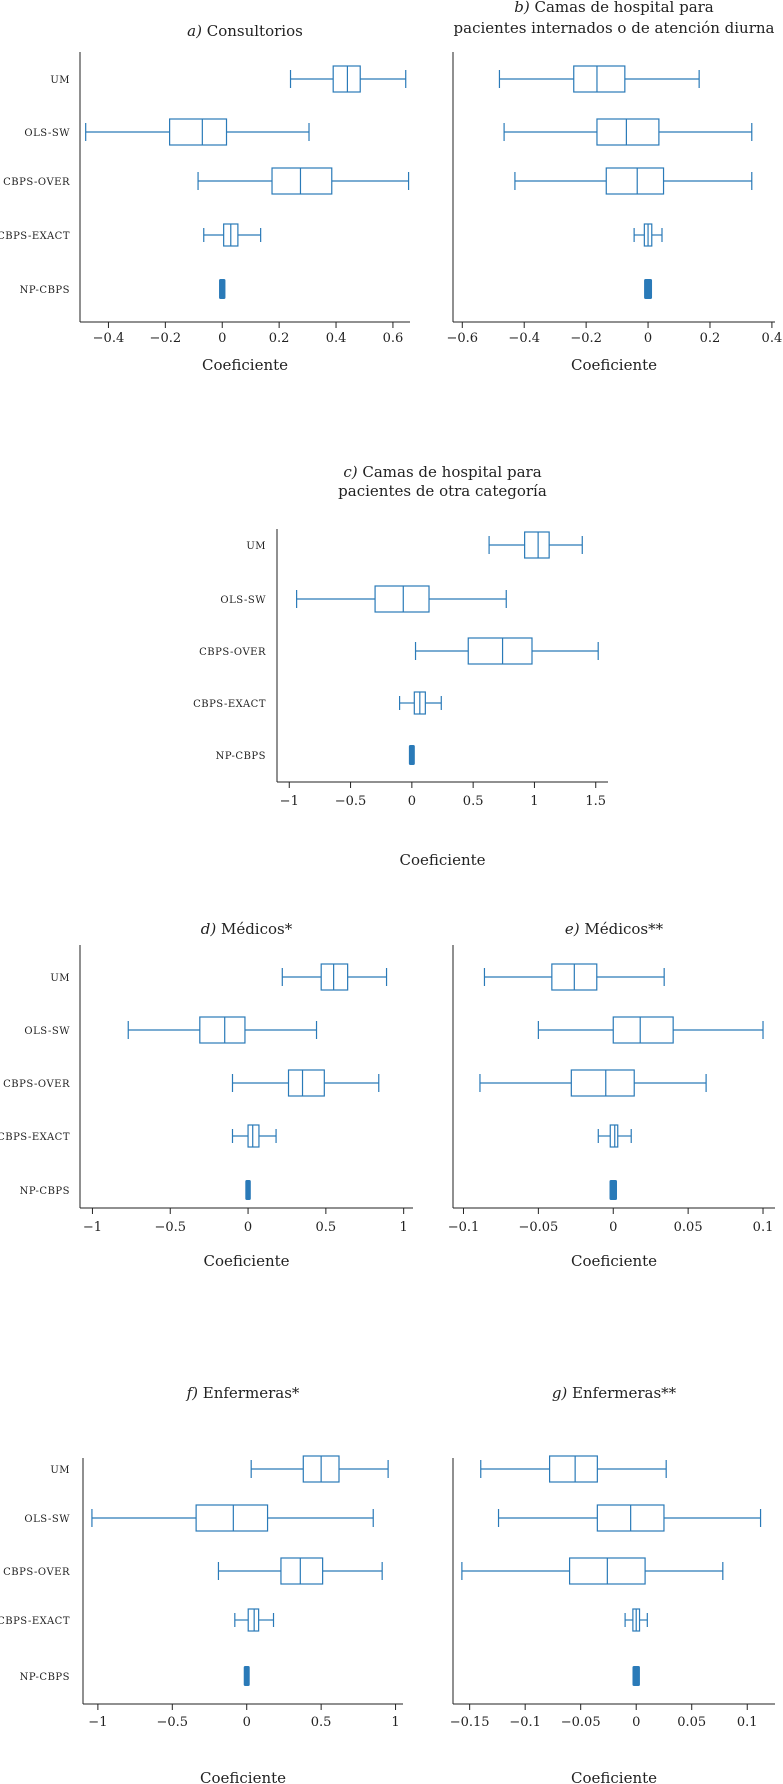 This screenshot has height=1784, width=783. What do you see at coordinates (247, 929) in the screenshot?
I see `panel-d-title: d) Médicos*` at bounding box center [247, 929].